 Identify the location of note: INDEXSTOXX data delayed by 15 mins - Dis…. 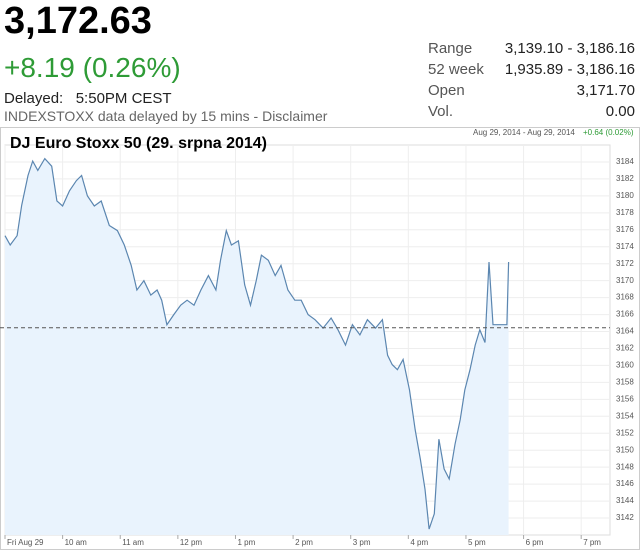
(166, 116).